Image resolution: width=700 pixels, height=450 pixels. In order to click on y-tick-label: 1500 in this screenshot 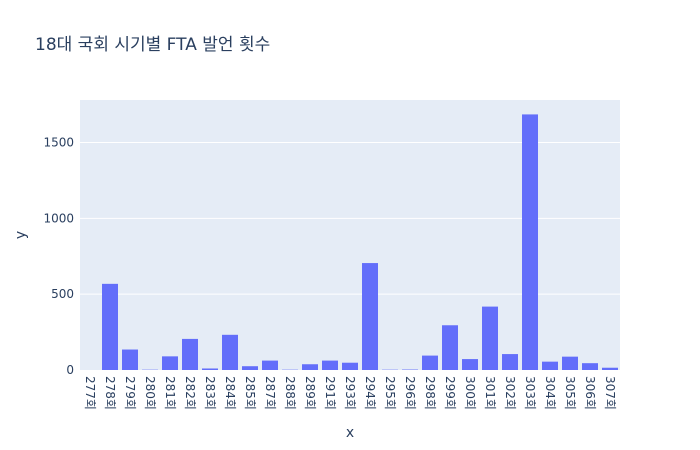, I will do `click(58, 142)`.